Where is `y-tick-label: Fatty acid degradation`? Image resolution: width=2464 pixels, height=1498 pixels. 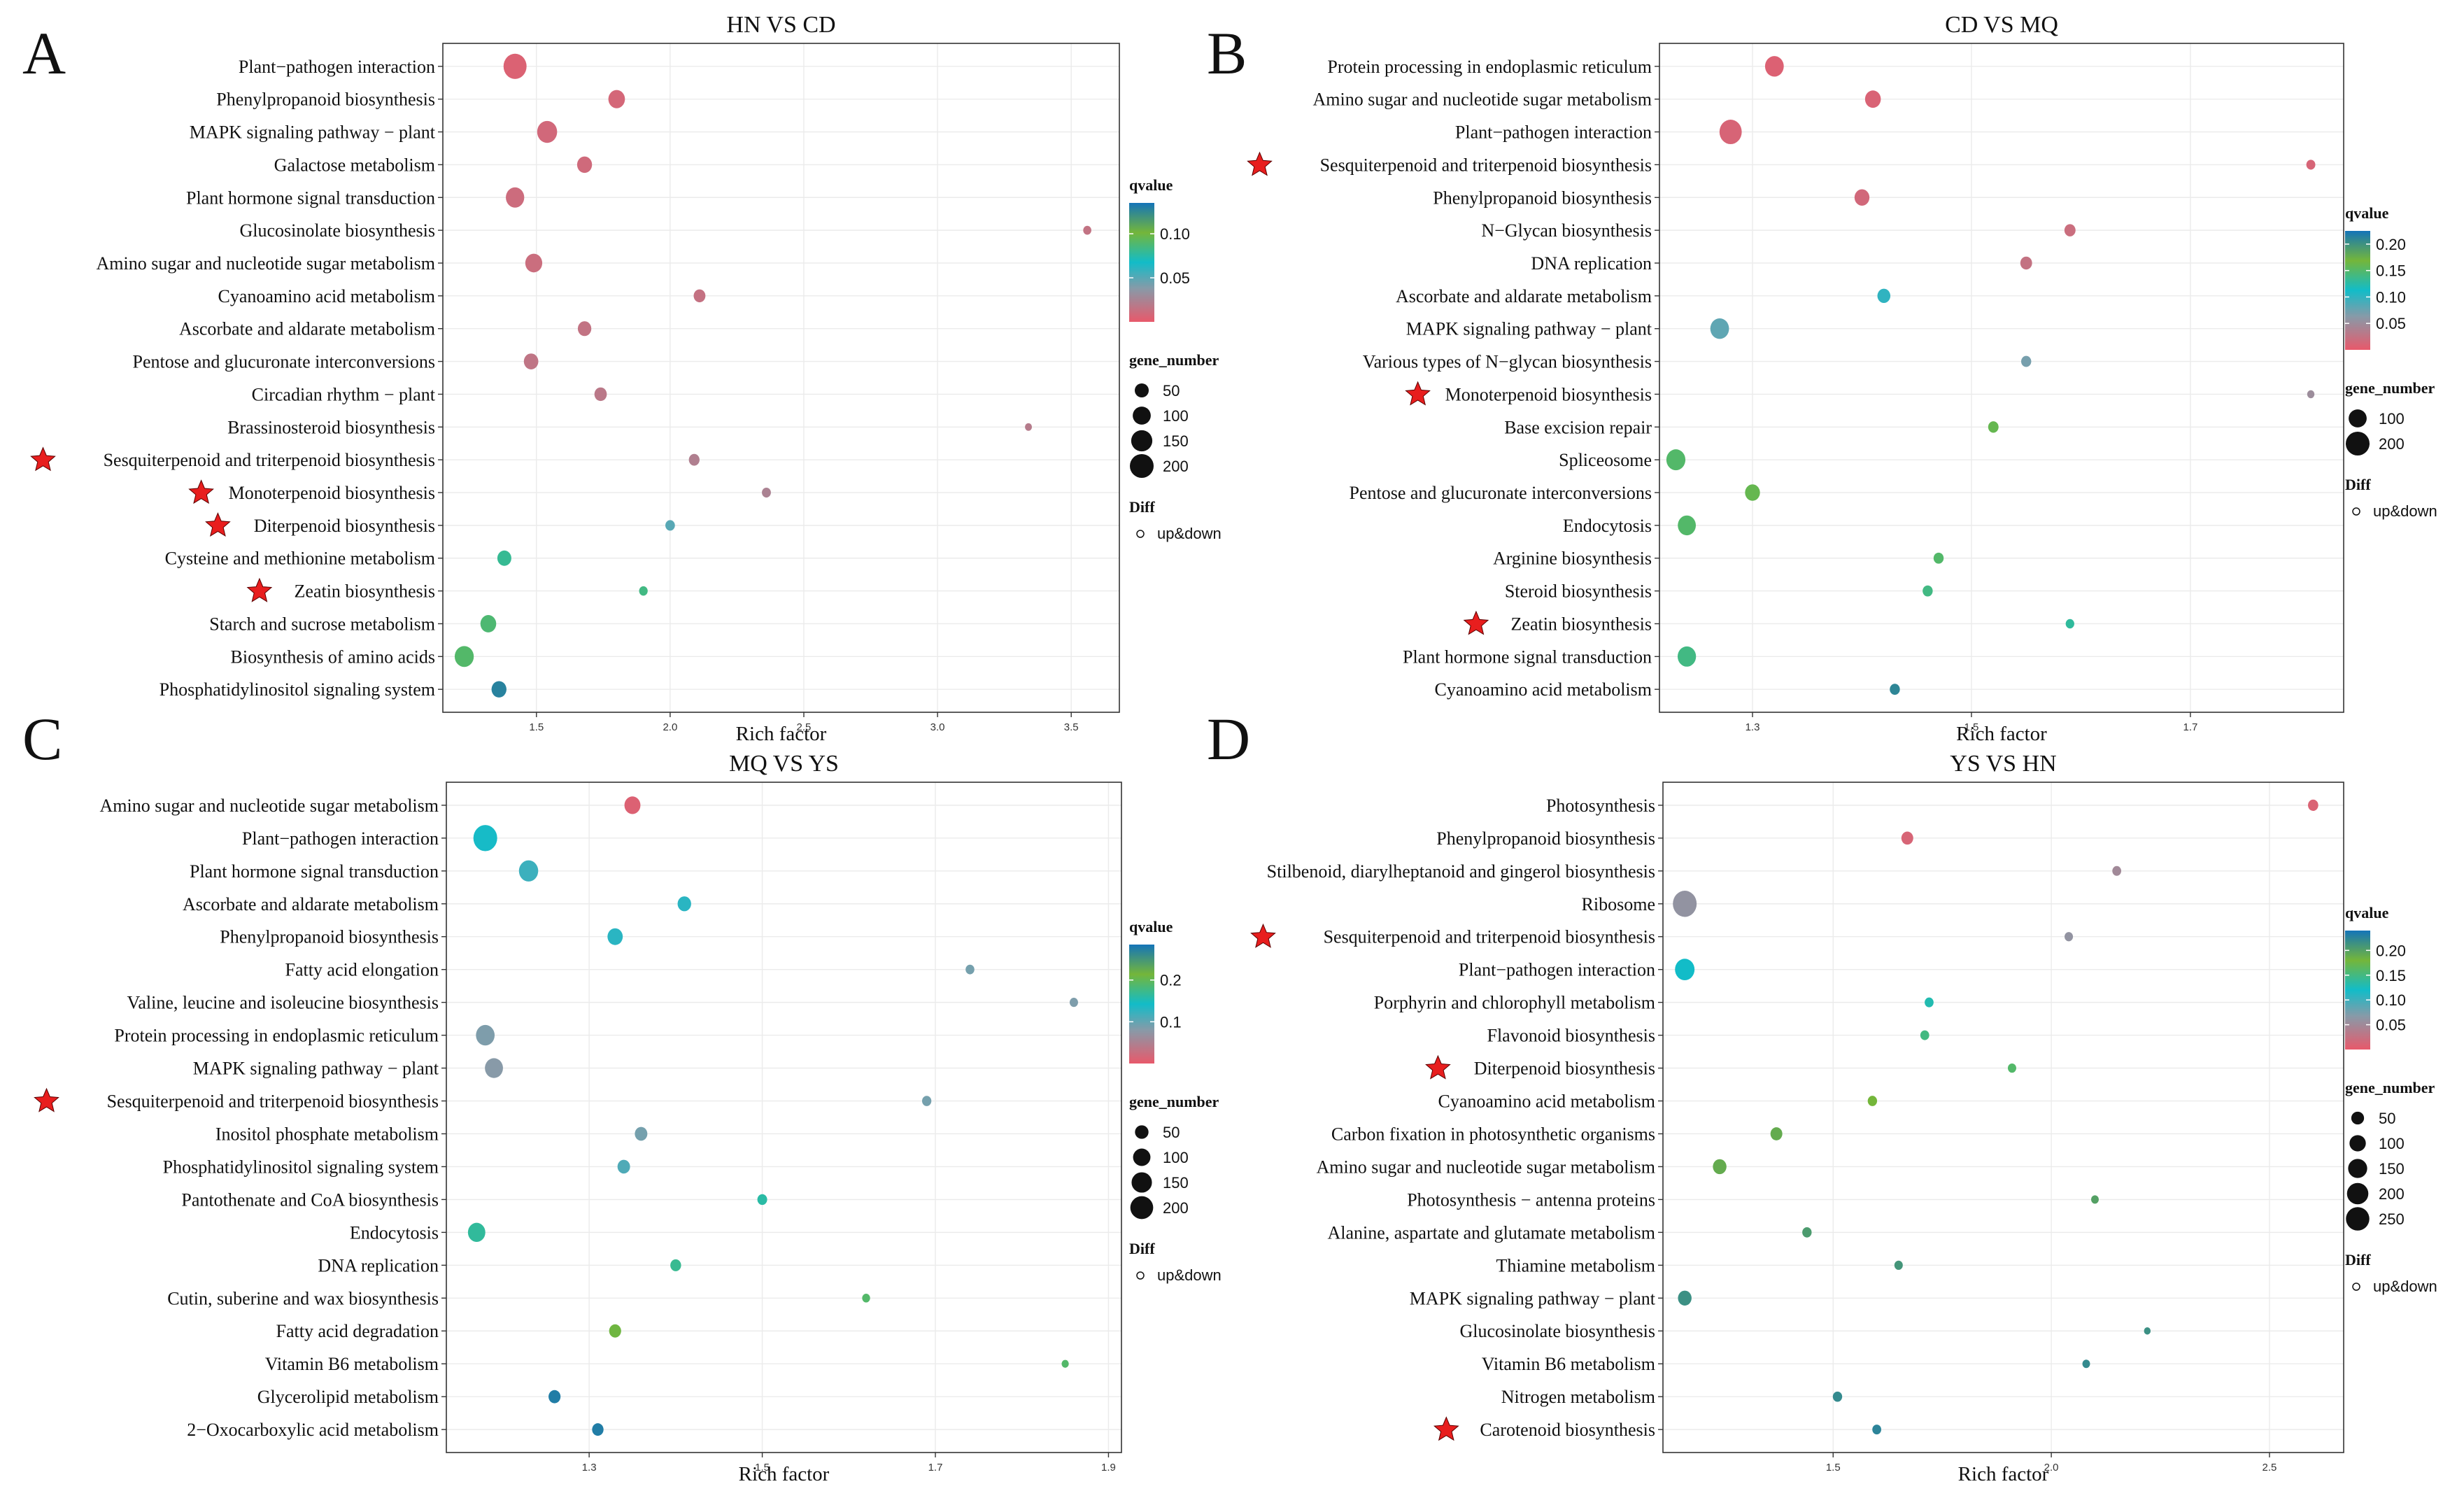 y-tick-label: Fatty acid degradation is located at coordinates (357, 1331).